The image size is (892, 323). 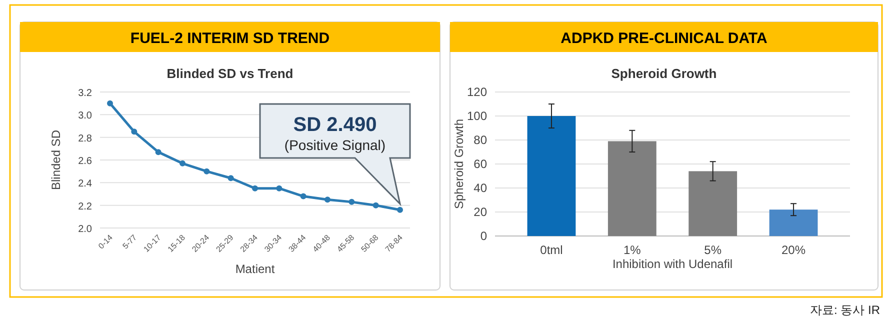 I want to click on y-tick-label: 3.0, so click(x=85, y=116).